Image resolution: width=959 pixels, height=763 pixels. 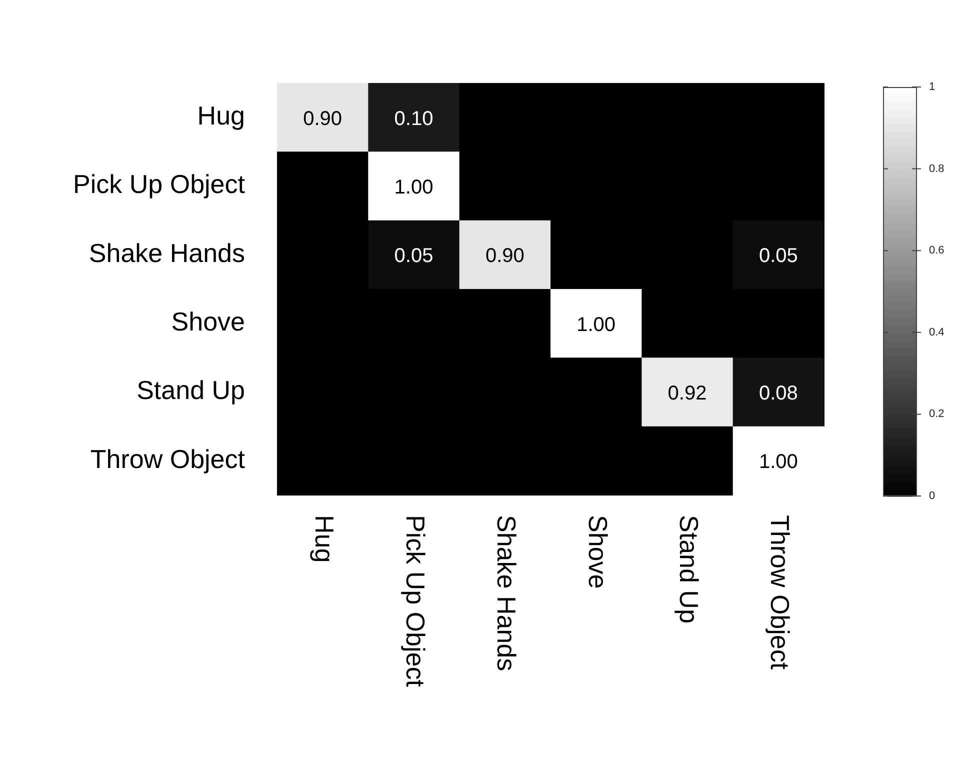 What do you see at coordinates (166, 253) in the screenshot?
I see `y-tick-label: Shake Hands` at bounding box center [166, 253].